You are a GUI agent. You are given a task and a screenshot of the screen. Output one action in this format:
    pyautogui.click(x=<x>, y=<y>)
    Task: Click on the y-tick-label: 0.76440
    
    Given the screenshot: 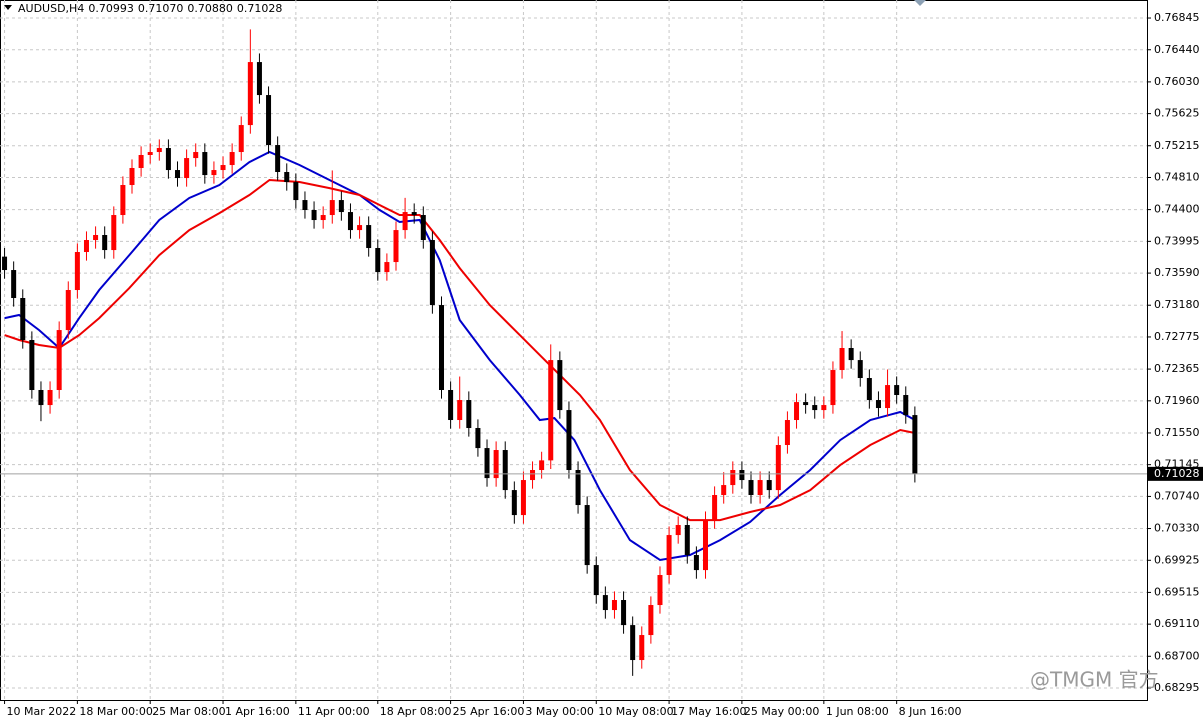 What is the action you would take?
    pyautogui.click(x=1177, y=49)
    